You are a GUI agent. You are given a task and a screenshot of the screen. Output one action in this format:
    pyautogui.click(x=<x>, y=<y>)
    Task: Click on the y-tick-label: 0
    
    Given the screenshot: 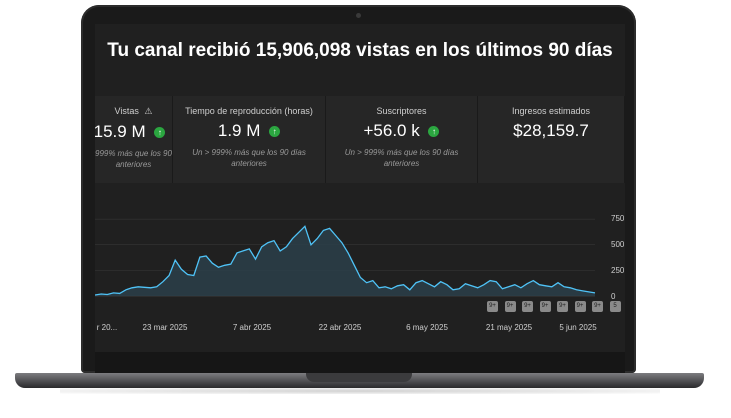 What is the action you would take?
    pyautogui.click(x=613, y=296)
    